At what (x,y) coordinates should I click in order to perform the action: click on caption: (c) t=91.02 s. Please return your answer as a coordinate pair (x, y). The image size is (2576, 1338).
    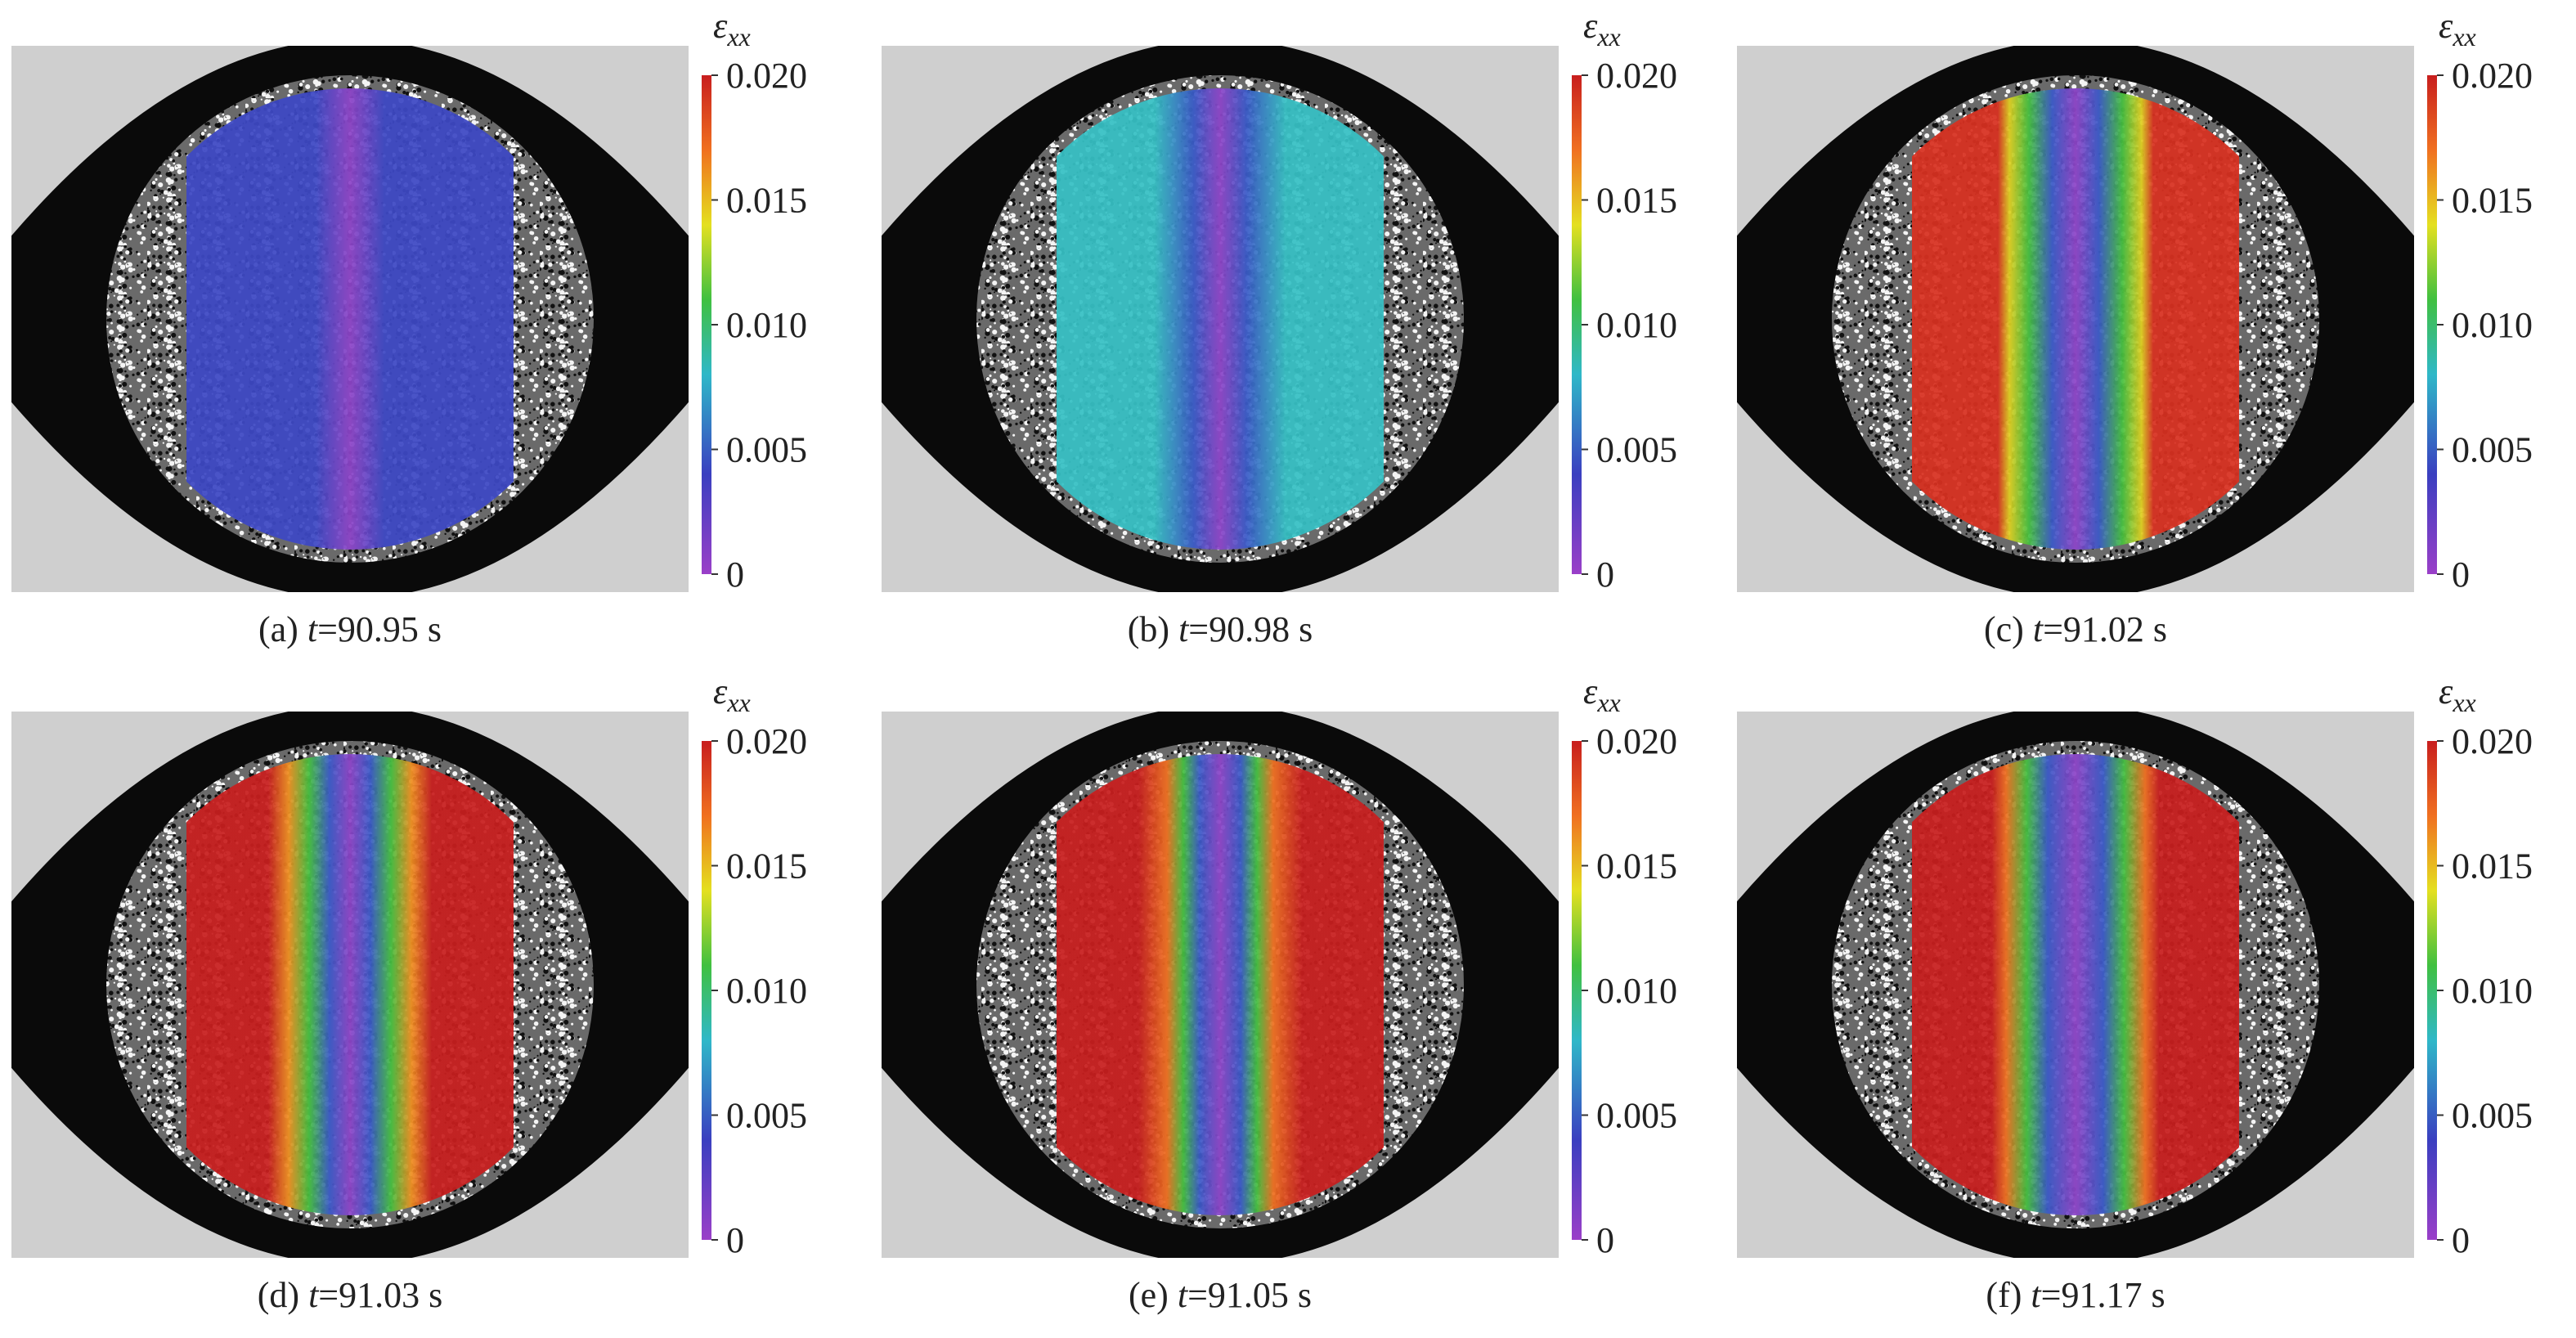
    Looking at the image, I should click on (2075, 629).